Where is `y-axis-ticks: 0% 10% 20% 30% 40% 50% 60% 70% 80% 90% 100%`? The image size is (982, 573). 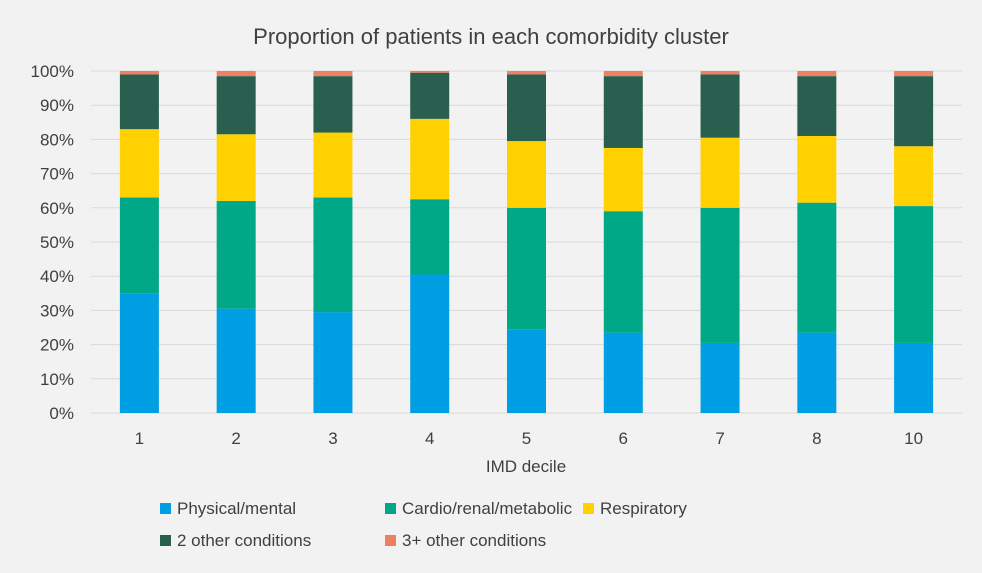
y-axis-ticks: 0% 10% 20% 30% 40% 50% 60% 70% 80% 90% 100% is located at coordinates (52, 242).